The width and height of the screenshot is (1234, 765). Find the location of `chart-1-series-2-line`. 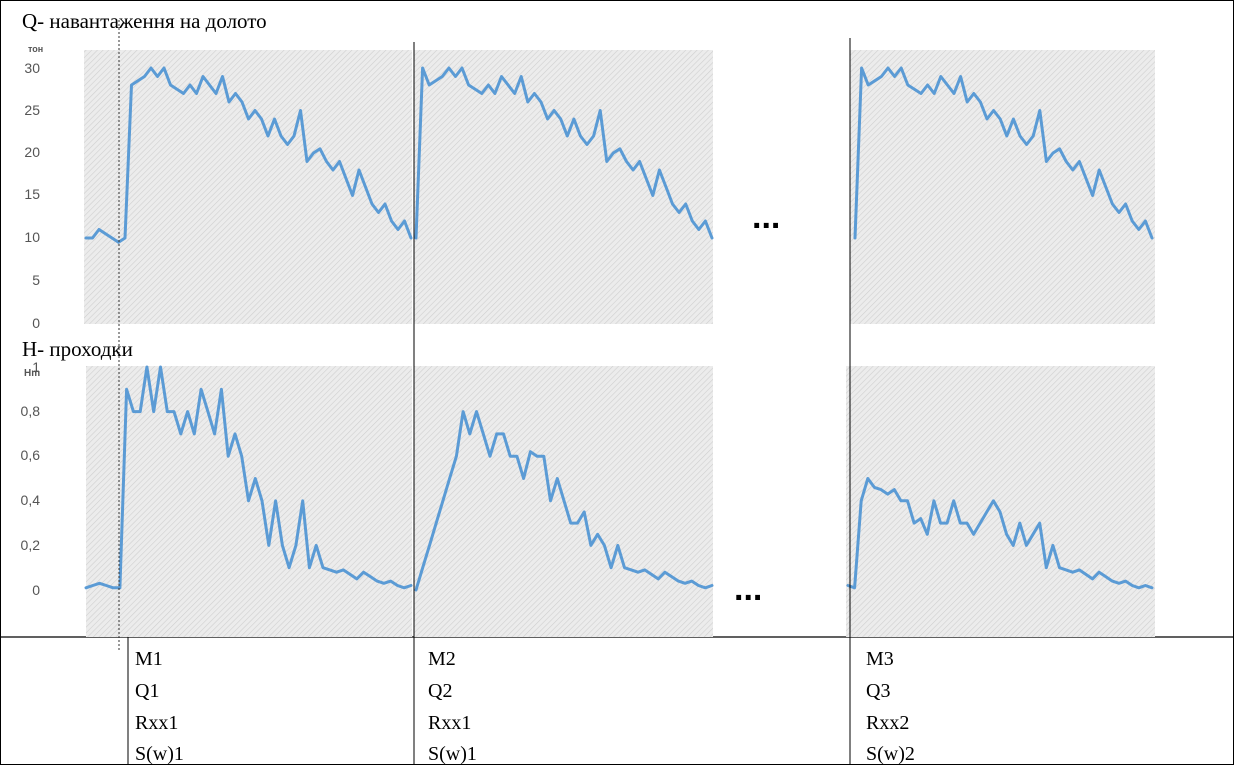

chart-1-series-2-line is located at coordinates (564, 153).